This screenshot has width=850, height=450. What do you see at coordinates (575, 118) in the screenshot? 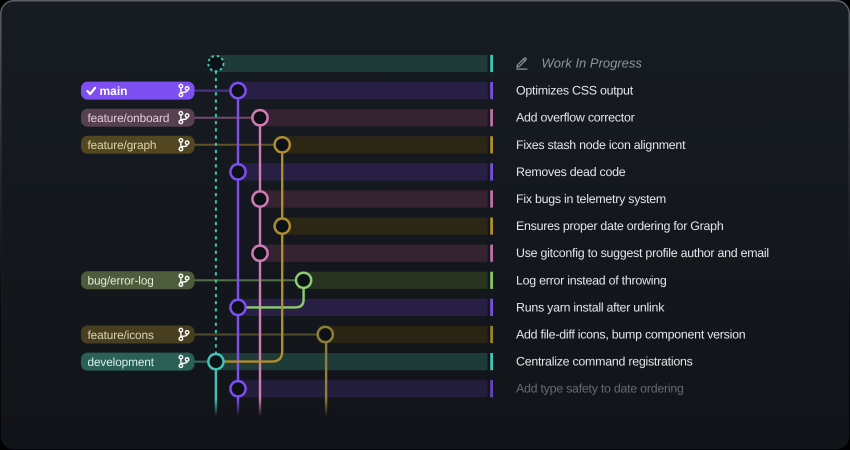
I see `svg-text: Add overflow corrector` at bounding box center [575, 118].